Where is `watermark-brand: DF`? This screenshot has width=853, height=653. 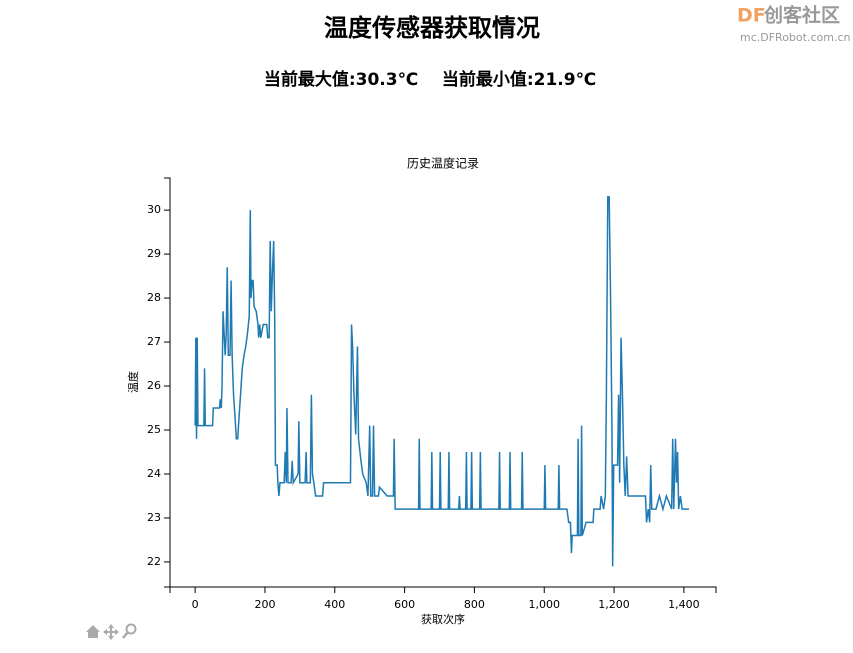 watermark-brand: DF is located at coordinates (751, 16).